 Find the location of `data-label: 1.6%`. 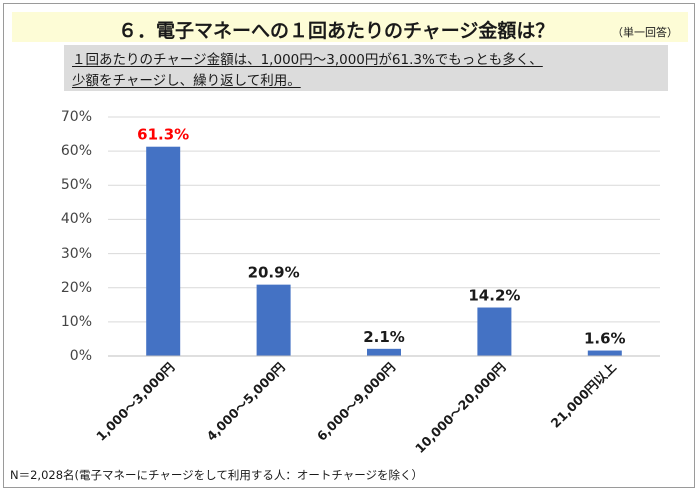

data-label: 1.6% is located at coordinates (605, 339).